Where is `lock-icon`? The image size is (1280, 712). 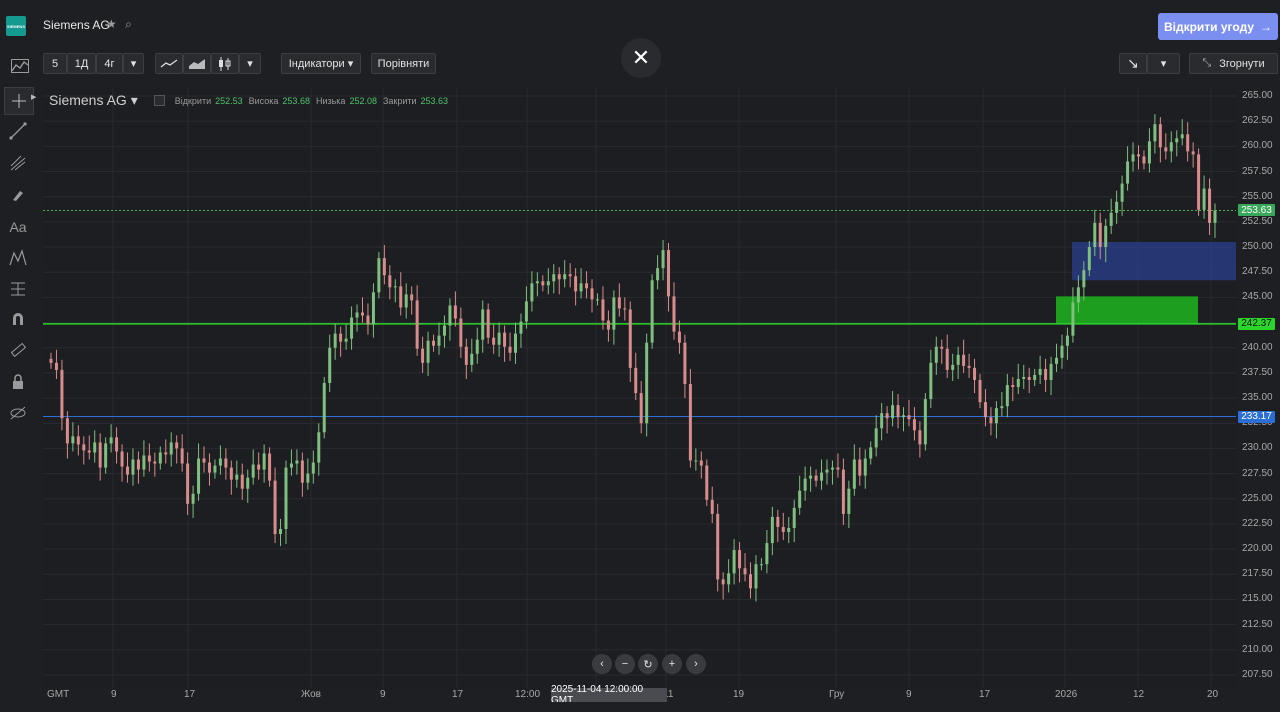
lock-icon is located at coordinates (18, 382).